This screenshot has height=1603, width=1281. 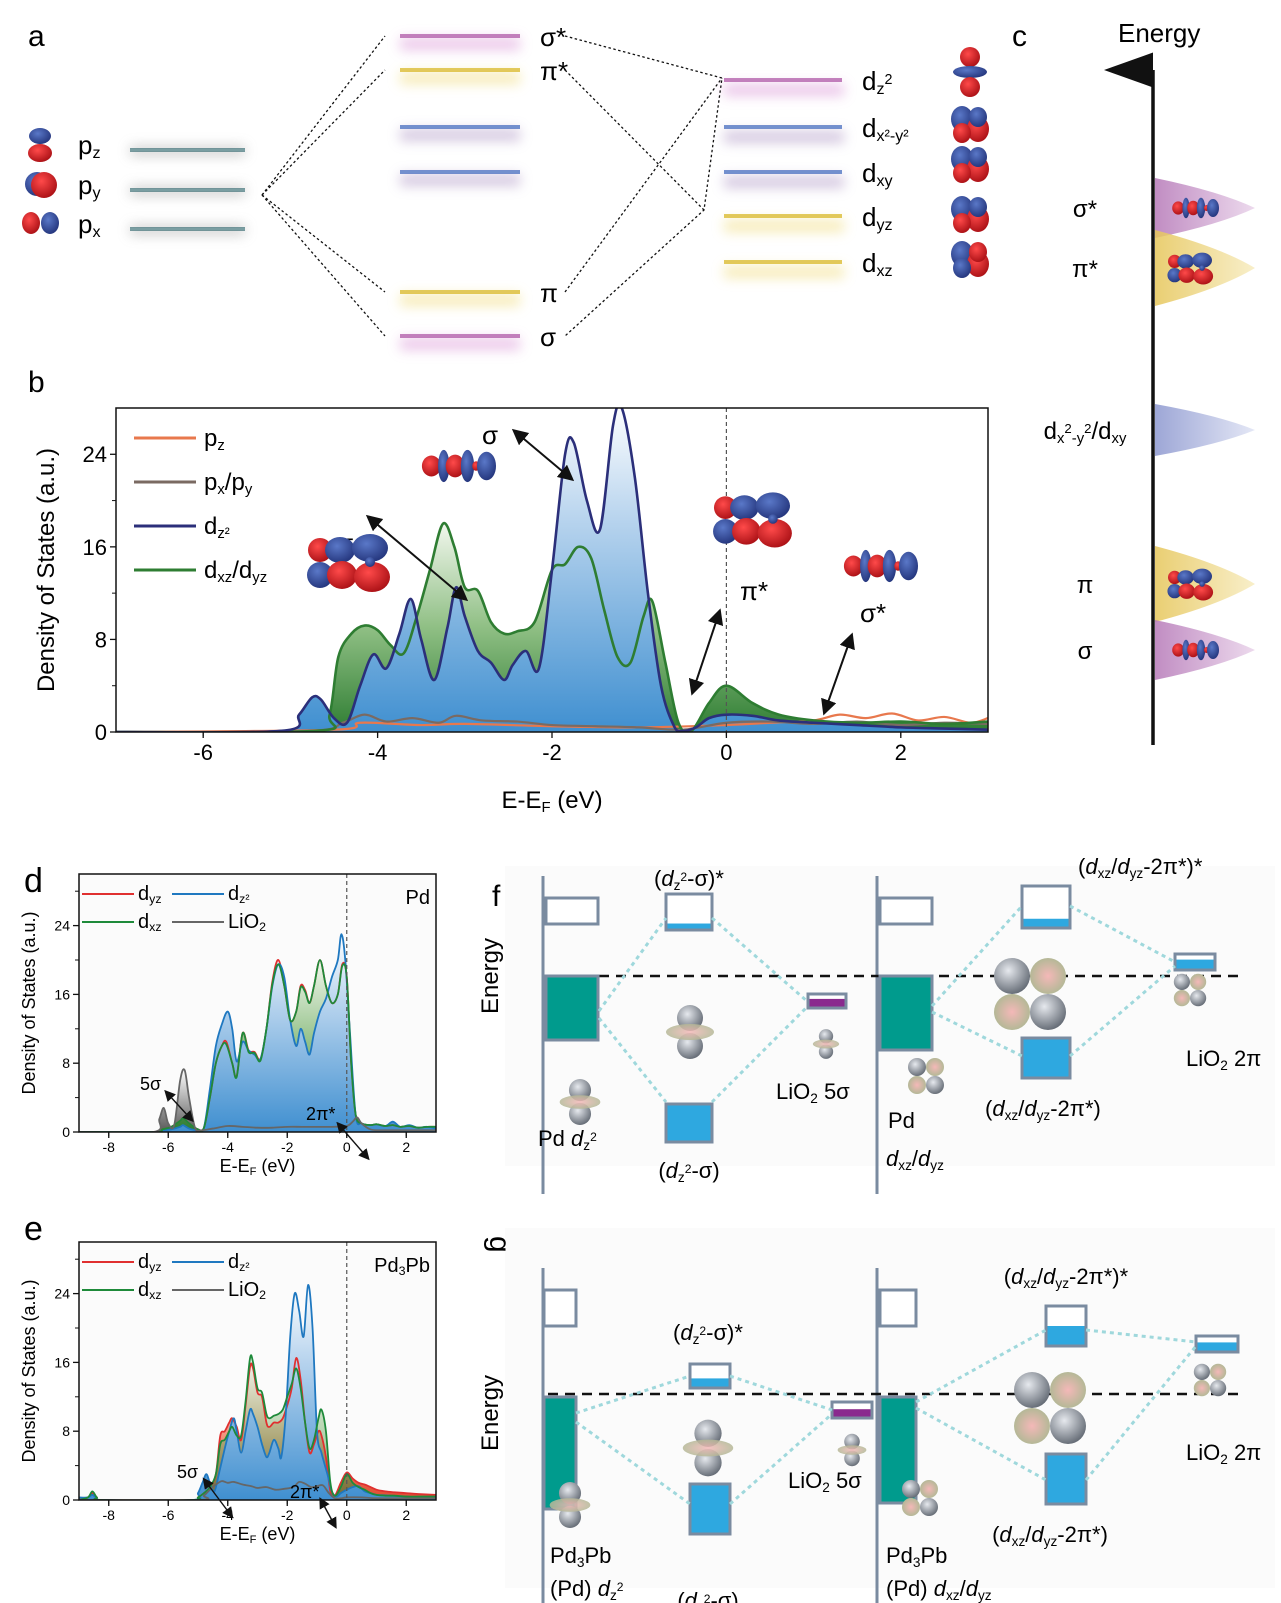 What do you see at coordinates (135, 186) in the screenshot?
I see `p-level: py` at bounding box center [135, 186].